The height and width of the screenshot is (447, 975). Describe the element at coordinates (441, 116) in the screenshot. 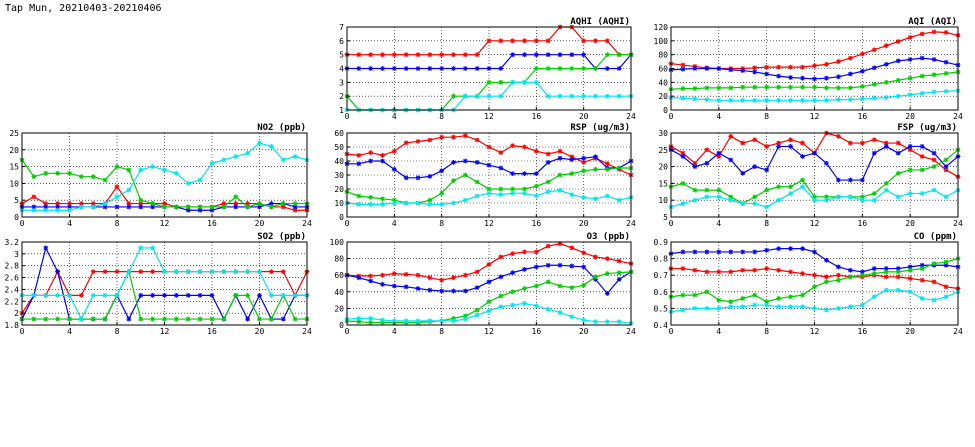

I see `x-tick-label: 8` at that location.